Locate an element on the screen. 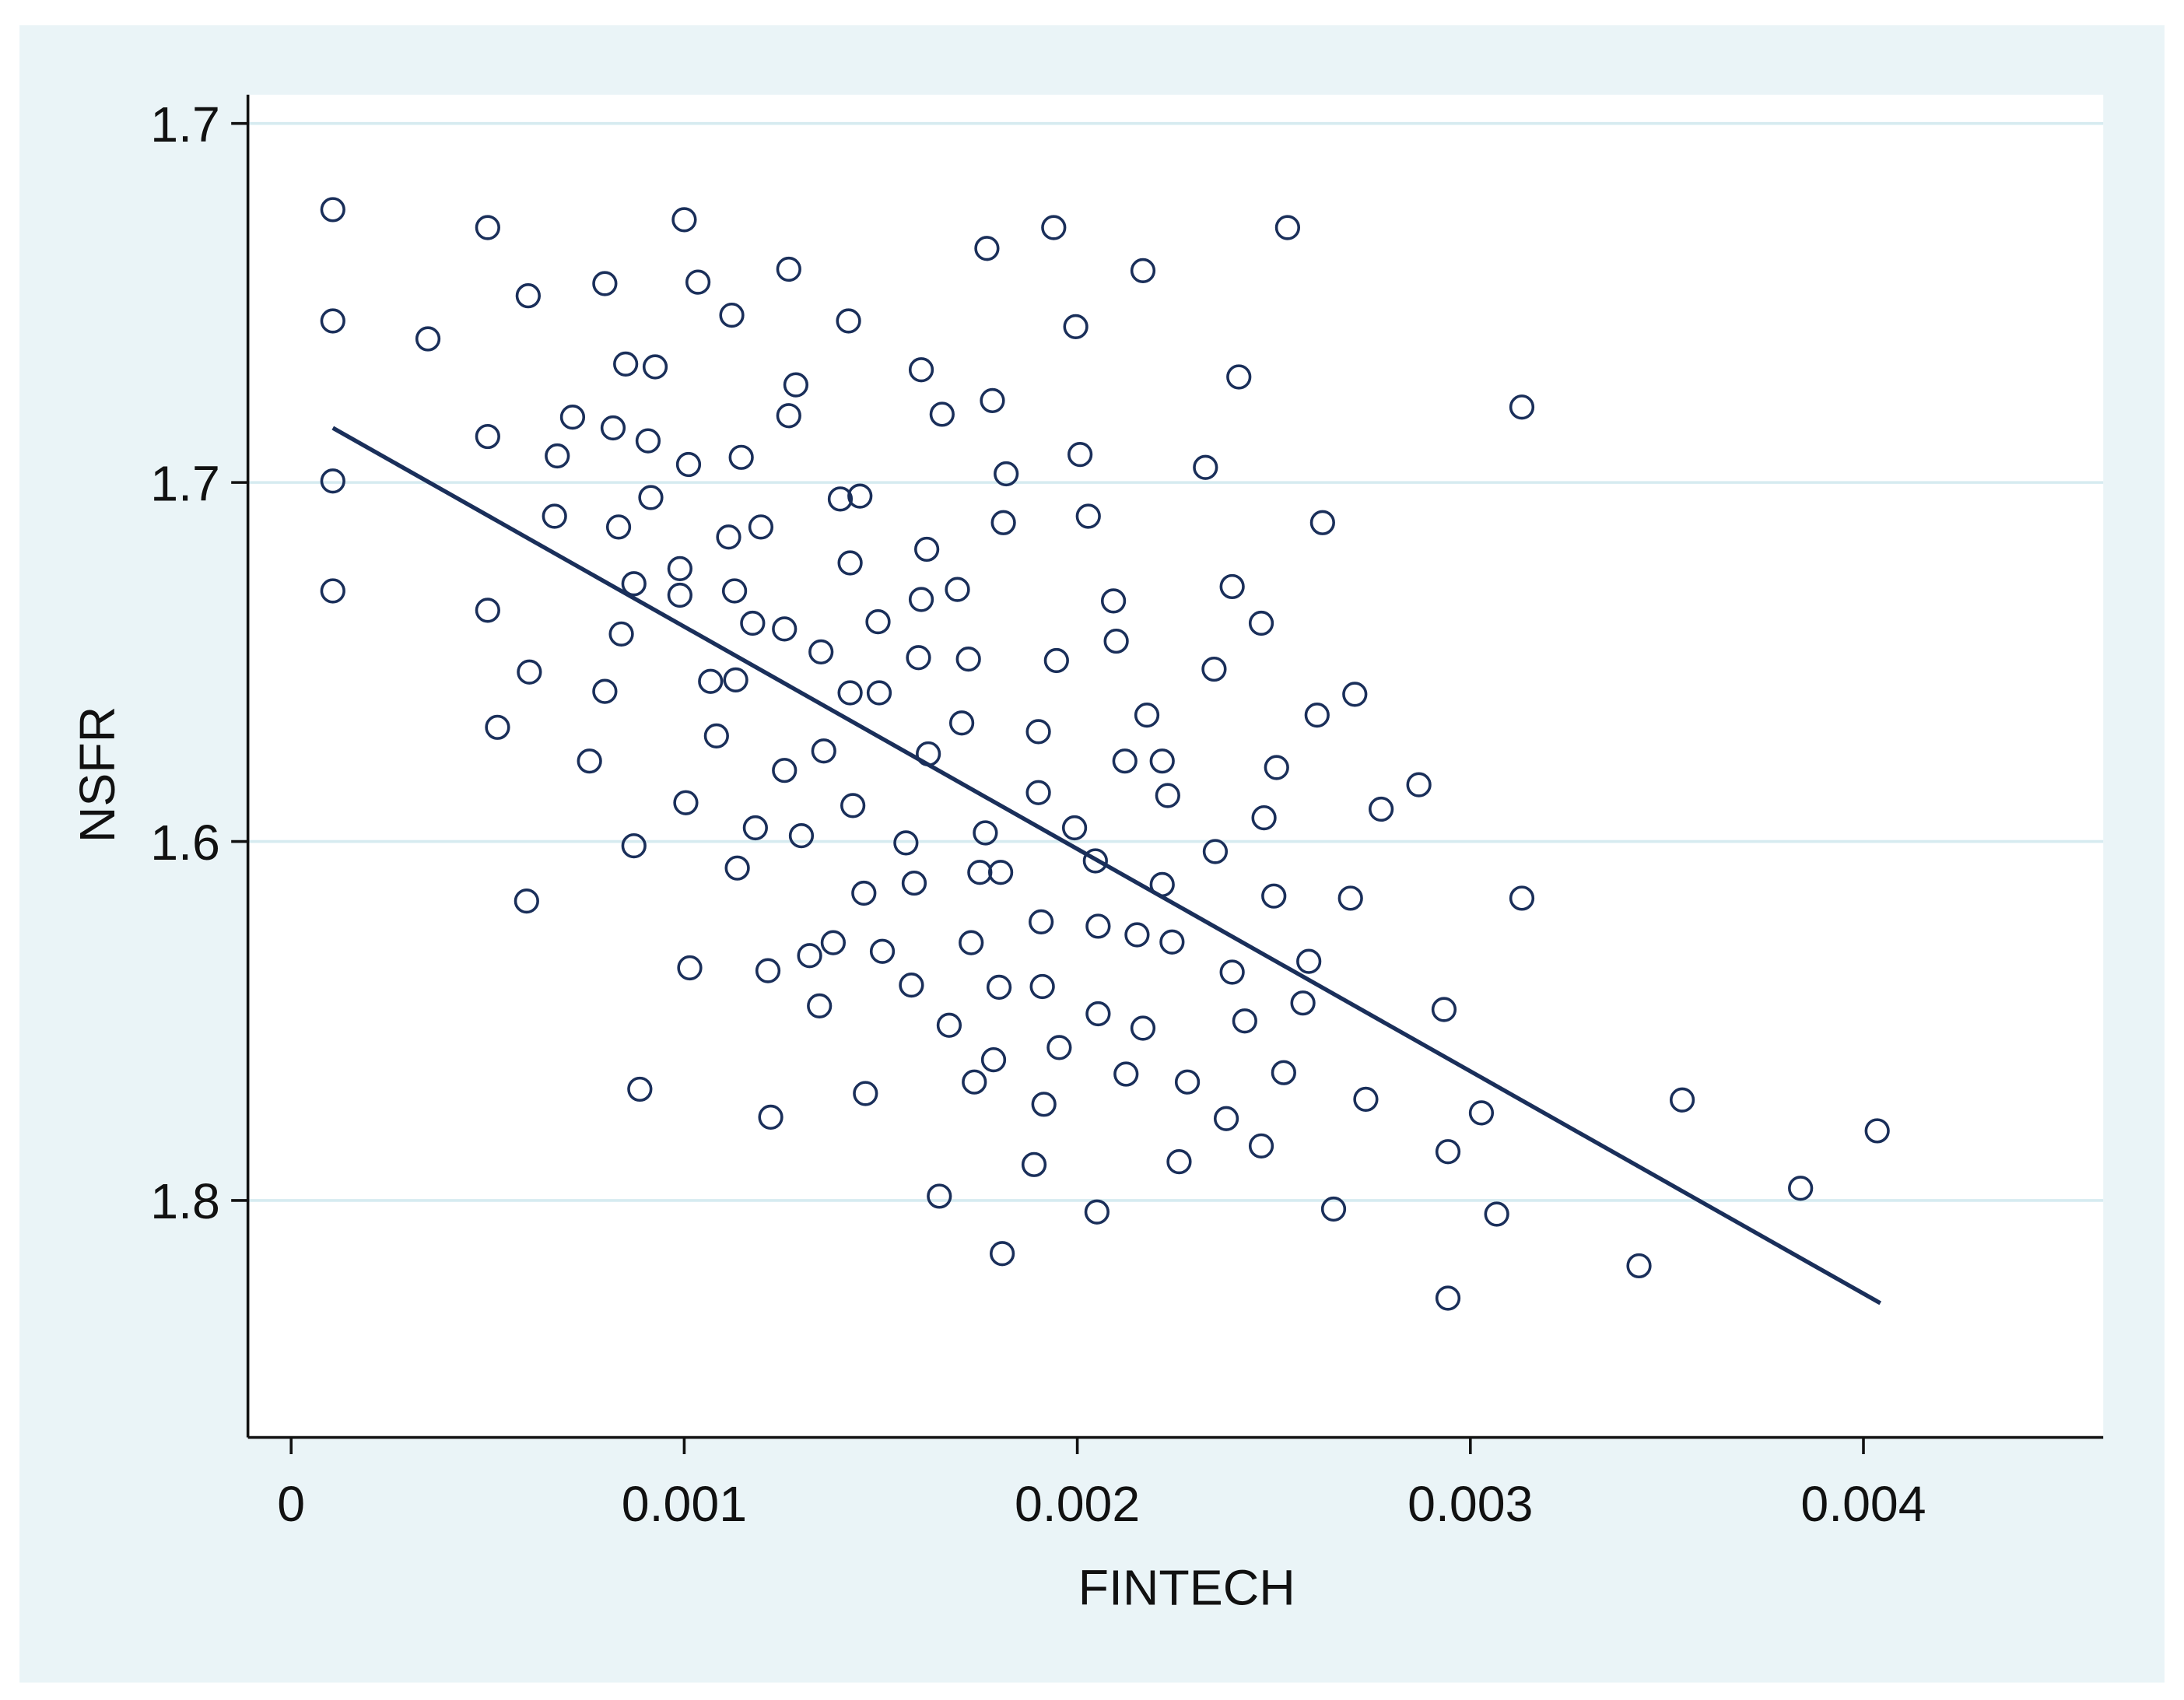  x-tick-label: 0.001 is located at coordinates (684, 1504).